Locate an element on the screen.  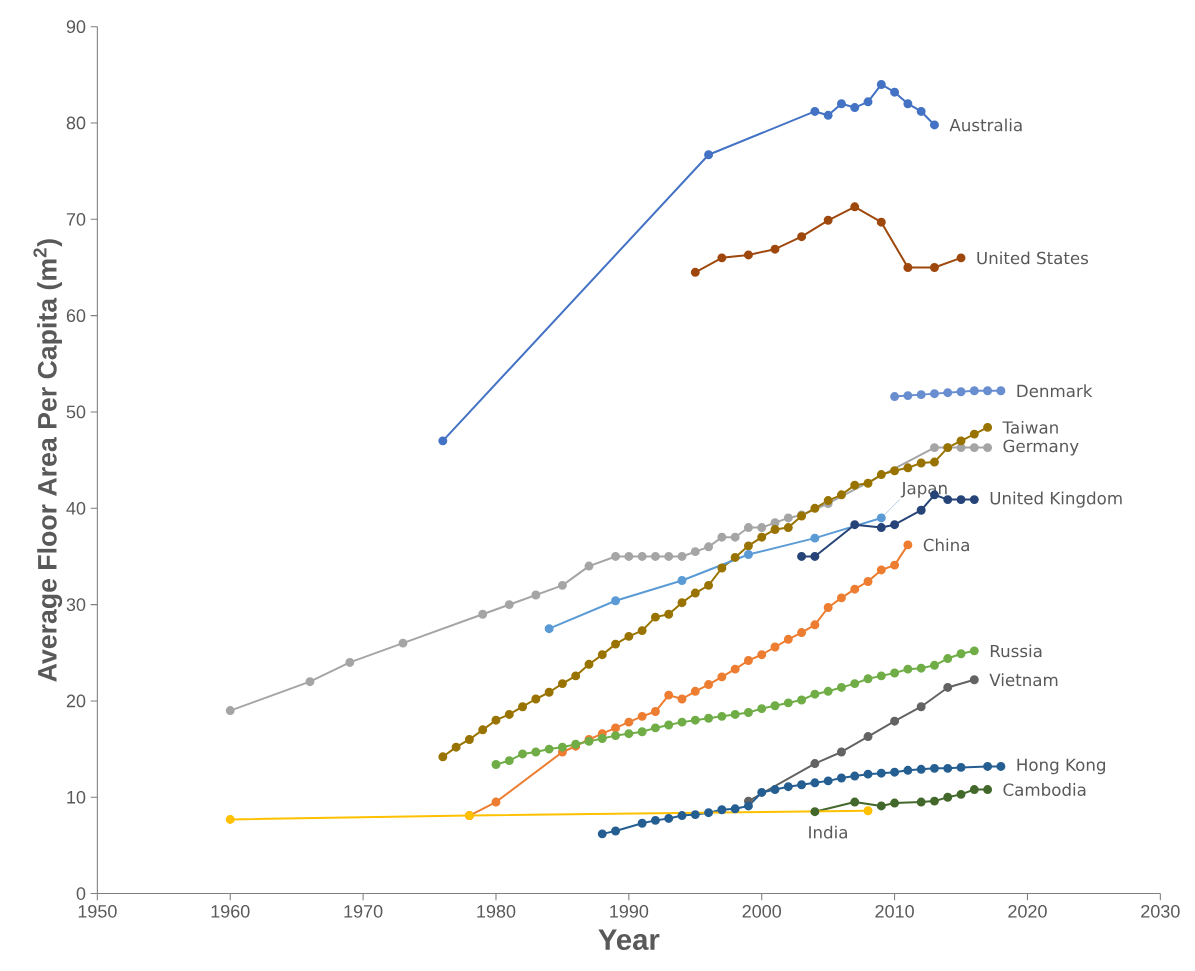
x-tick-label: 1970 is located at coordinates (363, 911).